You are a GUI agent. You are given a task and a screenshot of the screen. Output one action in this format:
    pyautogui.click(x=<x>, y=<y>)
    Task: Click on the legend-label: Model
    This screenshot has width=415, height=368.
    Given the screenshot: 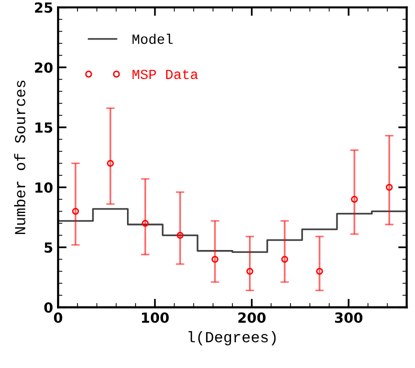 What is the action you would take?
    pyautogui.click(x=152, y=39)
    